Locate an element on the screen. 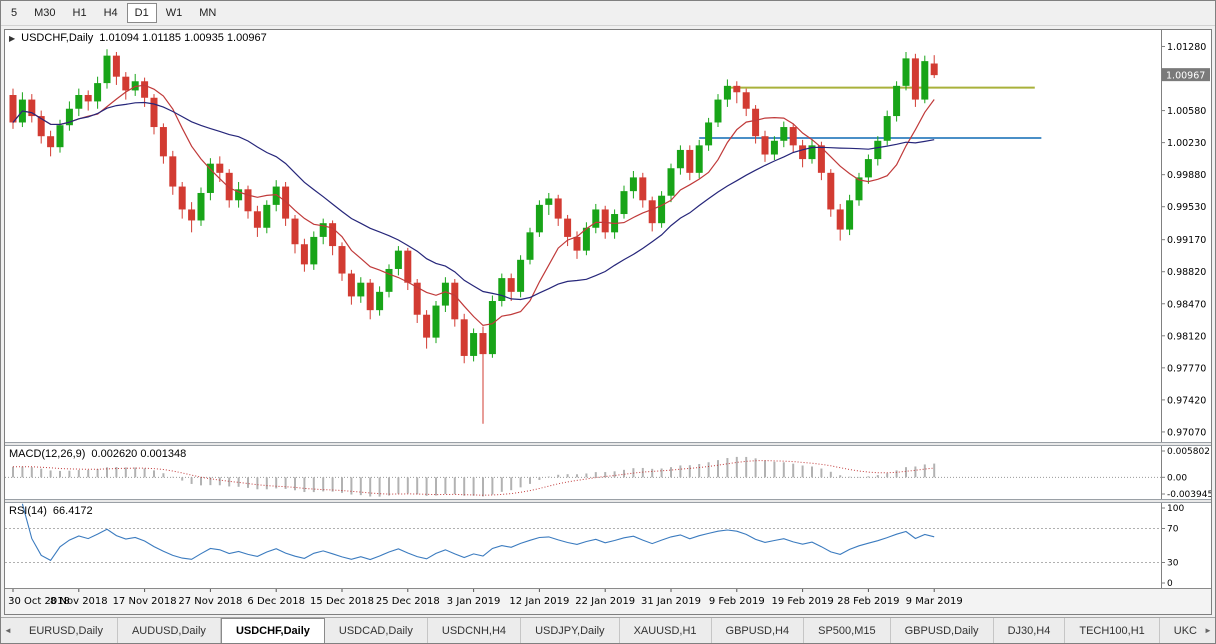  svg-text: 22 Jan 2019 is located at coordinates (605, 601).